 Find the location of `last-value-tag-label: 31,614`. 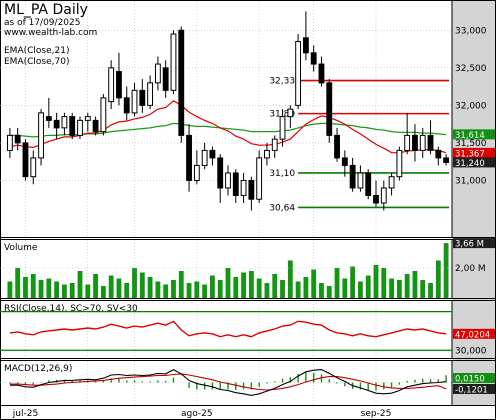

last-value-tag-label: 31,614 is located at coordinates (470, 136).